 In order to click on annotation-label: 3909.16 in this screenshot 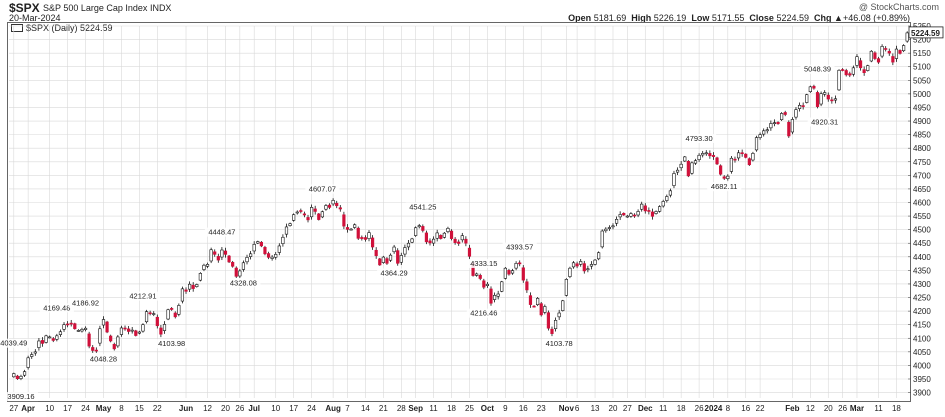, I will do `click(20, 396)`.